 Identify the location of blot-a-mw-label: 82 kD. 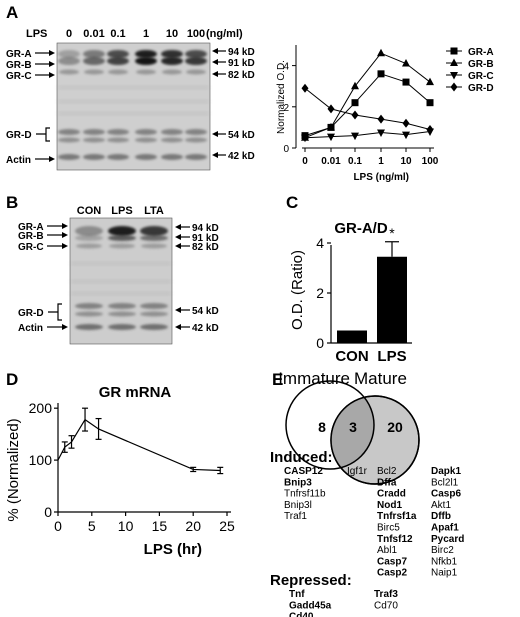
(241, 75).